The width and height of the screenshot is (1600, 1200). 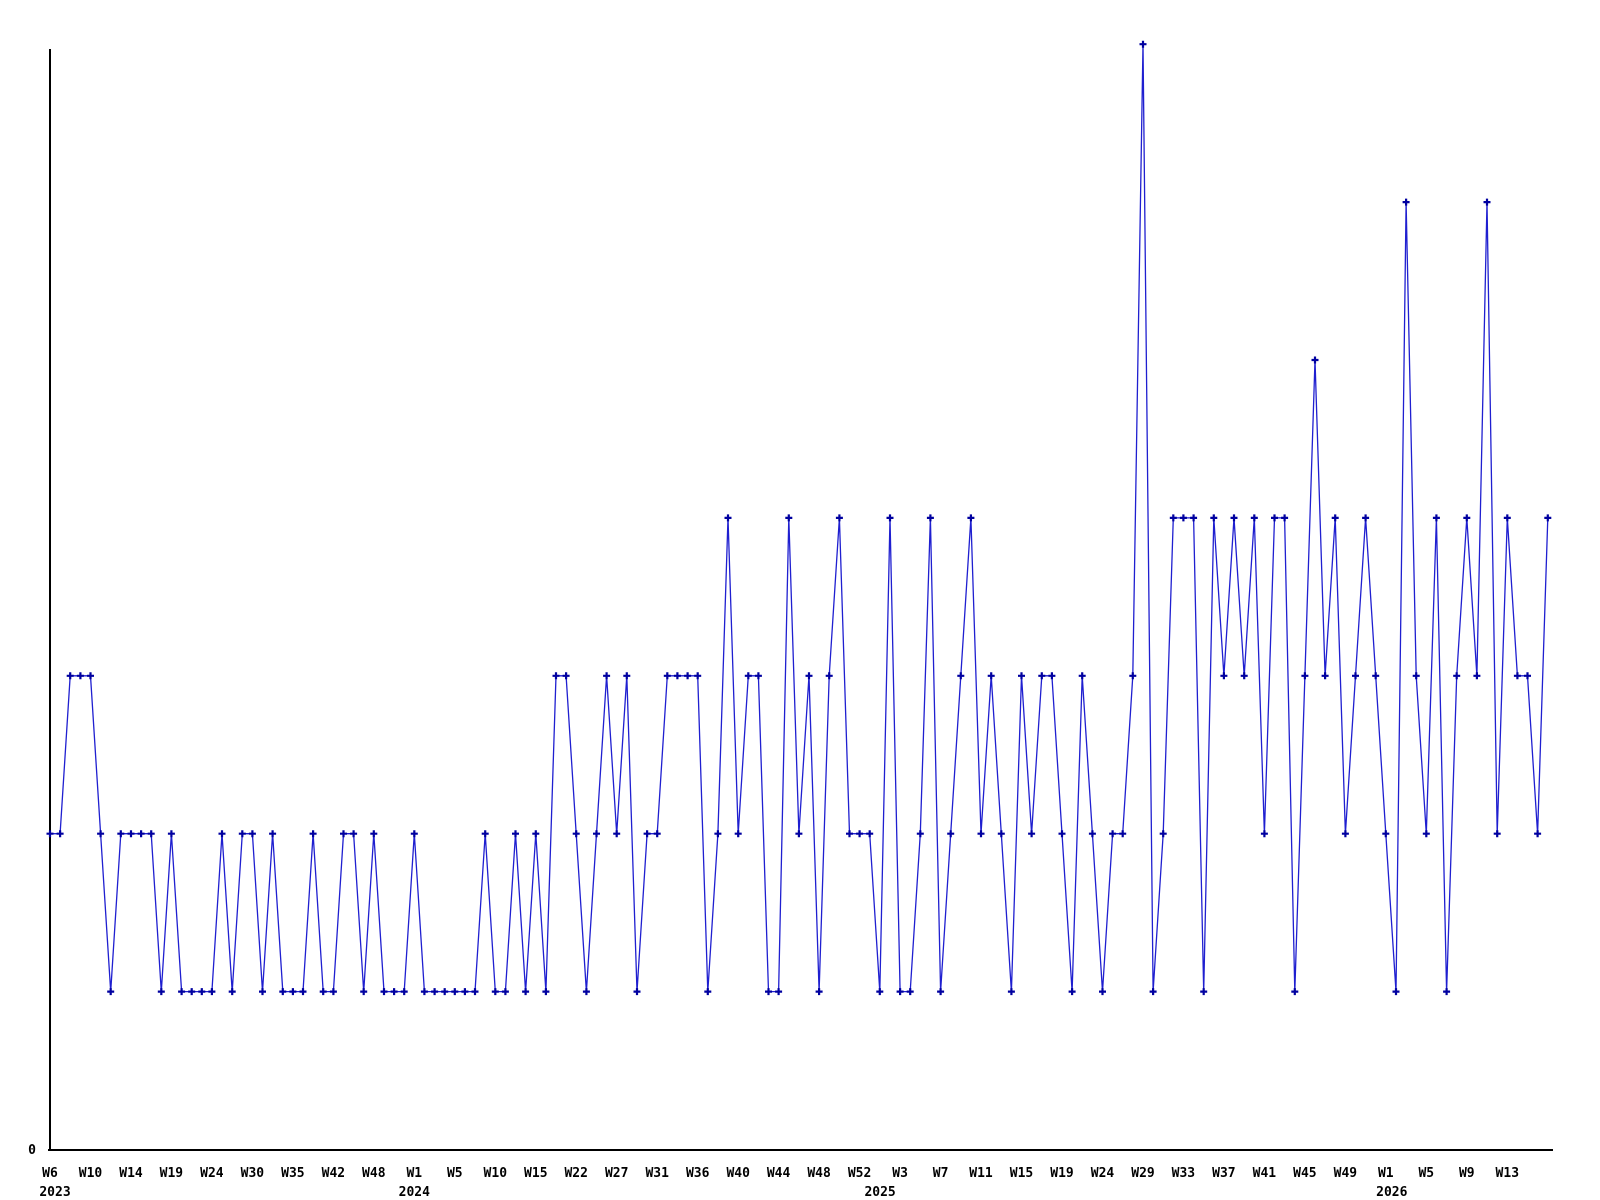 I want to click on x-tick-label: W27, so click(x=616, y=1173).